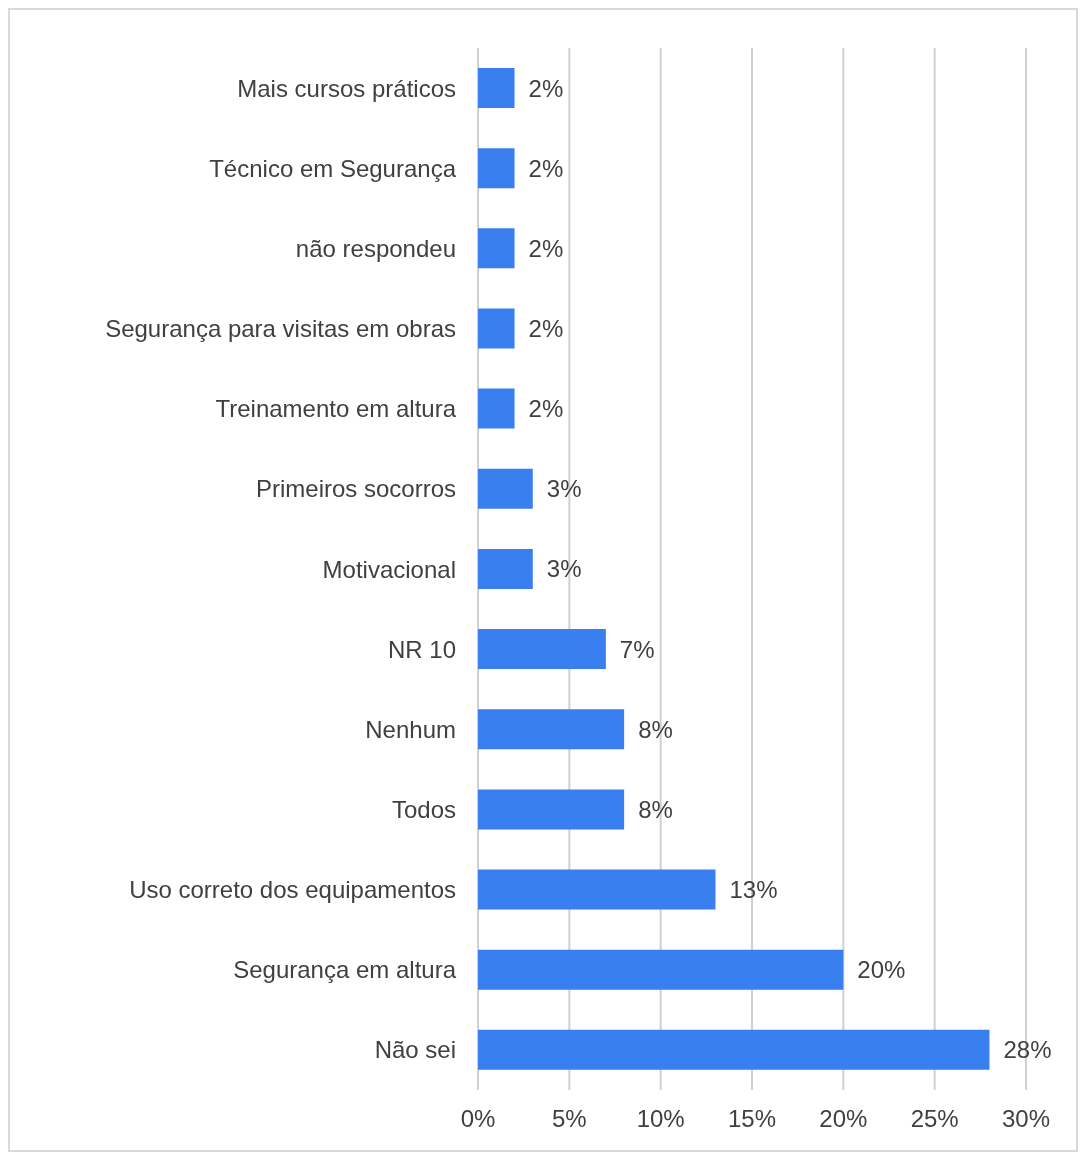 This screenshot has height=1157, width=1086. Describe the element at coordinates (423, 809) in the screenshot. I see `y-tick-label: Todos` at that location.